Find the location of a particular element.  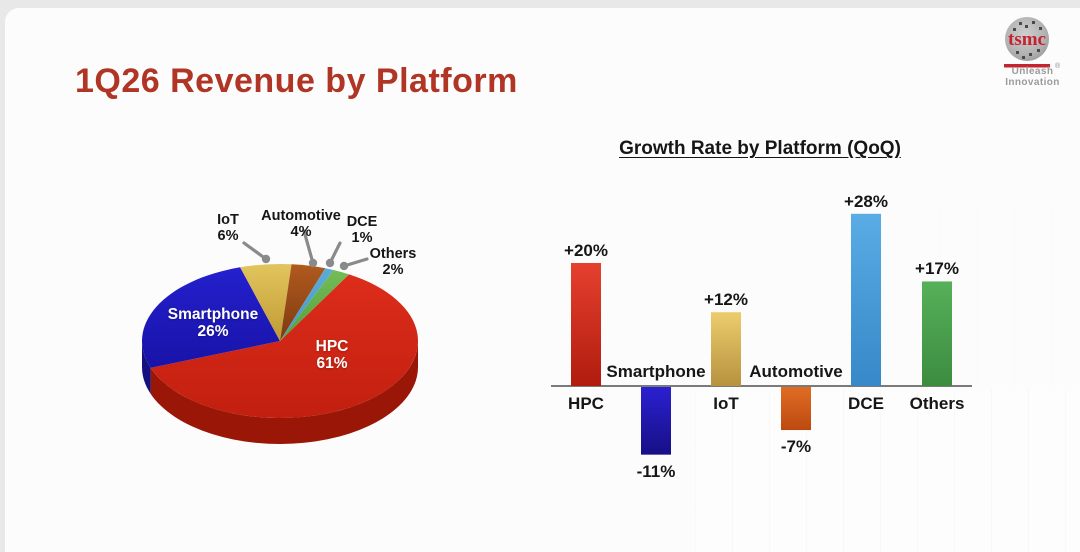

bar-DCE is located at coordinates (866, 299).